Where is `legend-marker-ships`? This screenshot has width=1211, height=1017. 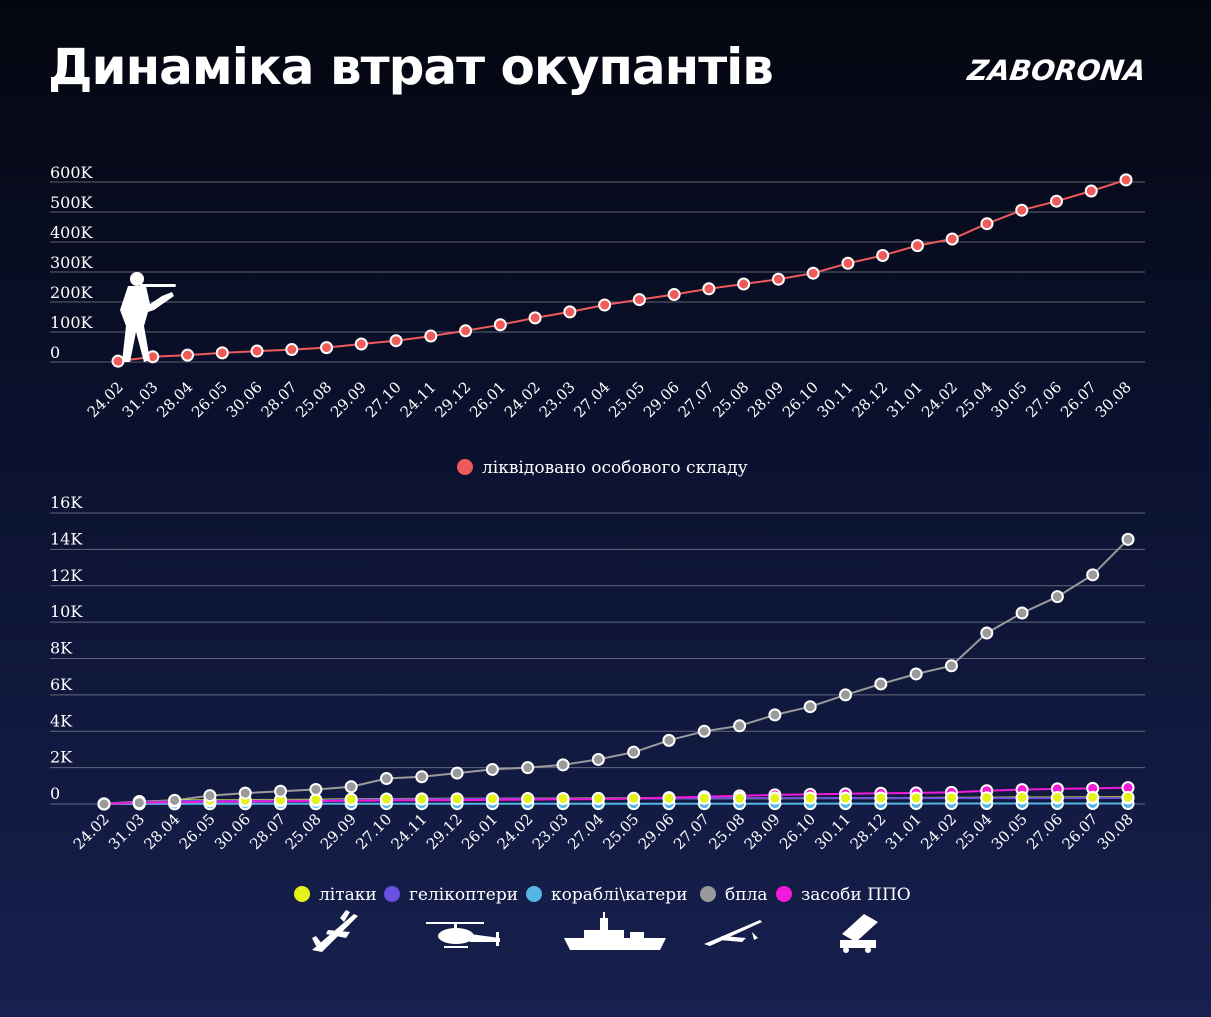
legend-marker-ships is located at coordinates (534, 894).